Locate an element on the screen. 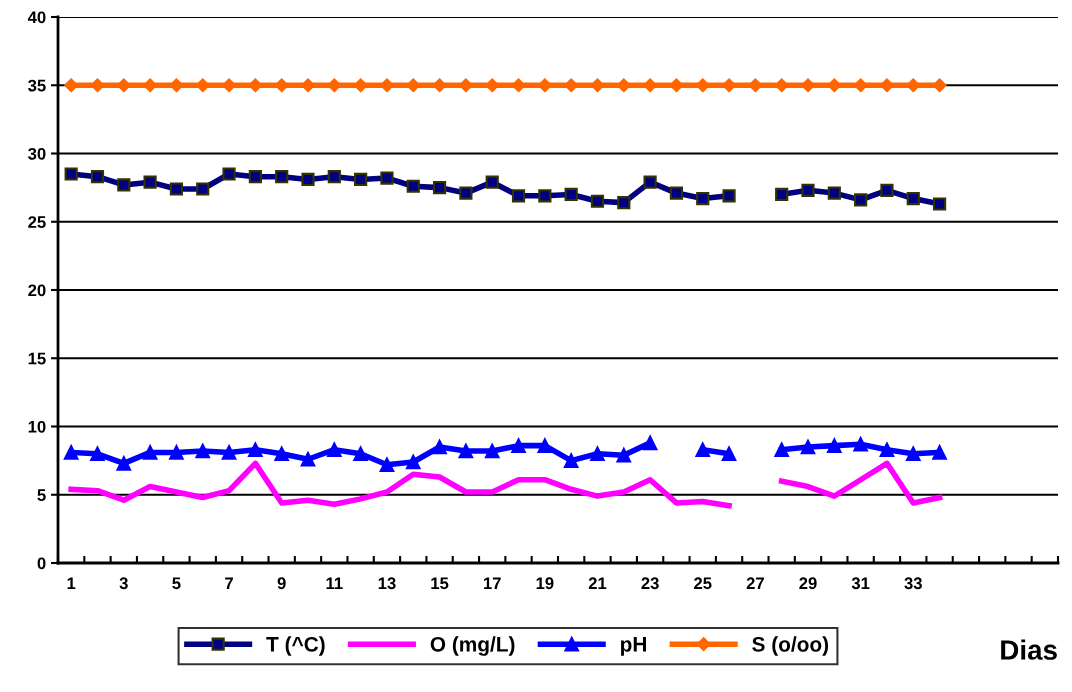  x-tick-label: 29 is located at coordinates (808, 583).